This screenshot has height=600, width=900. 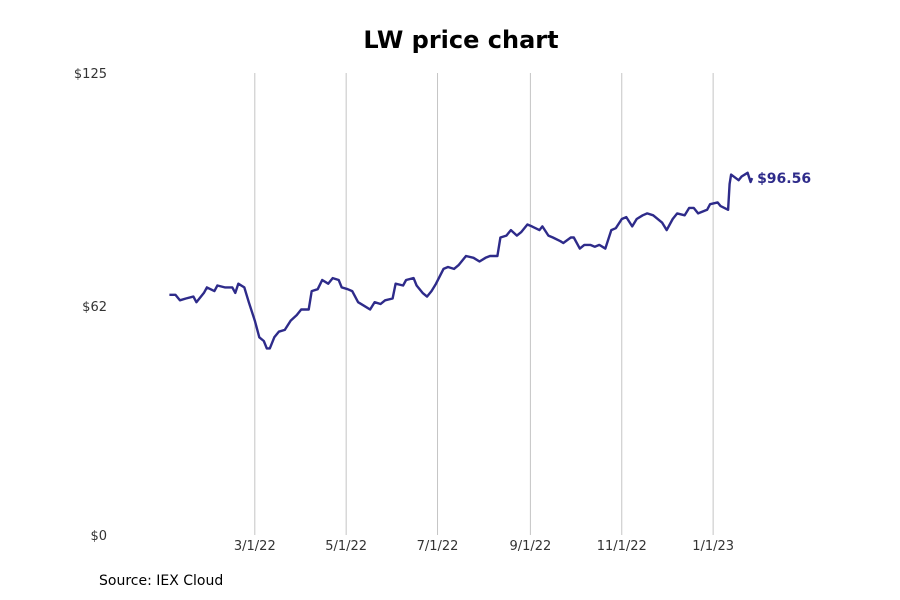 I want to click on x-tick-label: 5/1/22, so click(x=346, y=546).